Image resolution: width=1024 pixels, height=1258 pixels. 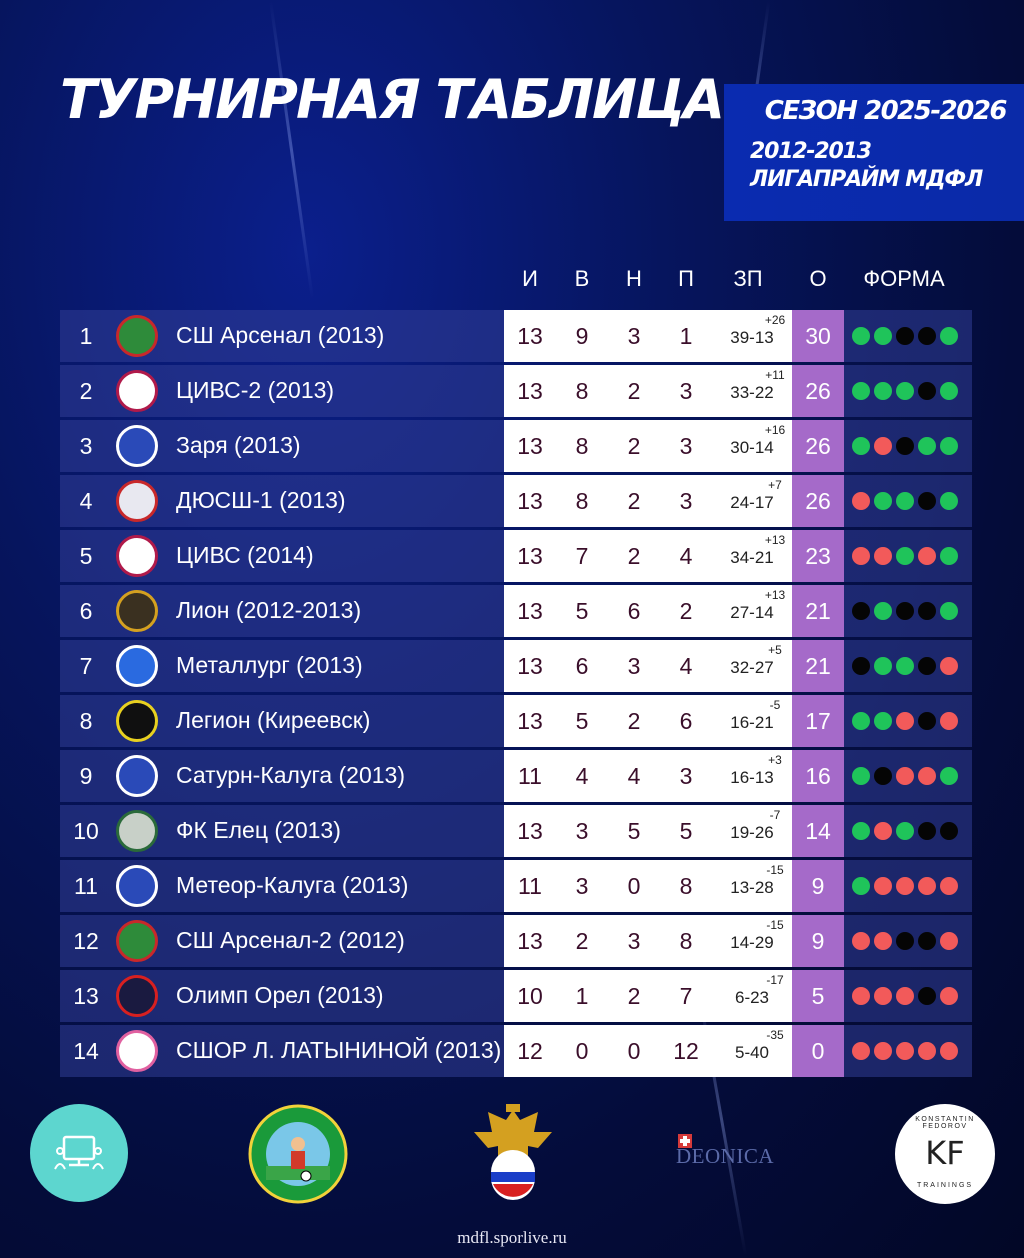 I want to click on team-name: Лион (2012-2013), so click(x=269, y=610).